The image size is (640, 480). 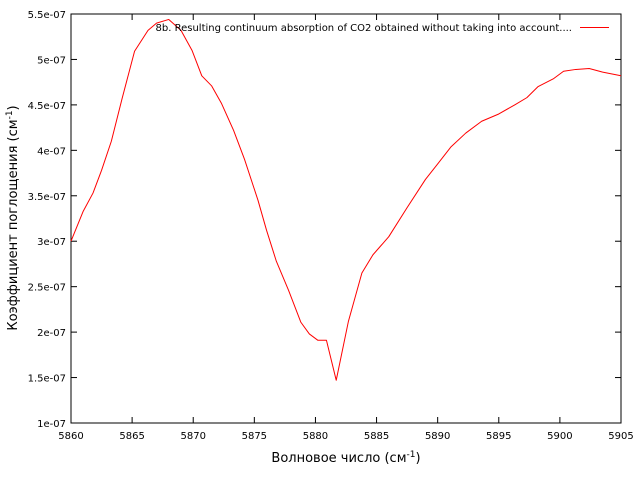 What do you see at coordinates (70, 436) in the screenshot?
I see `x-tick-label: 5860` at bounding box center [70, 436].